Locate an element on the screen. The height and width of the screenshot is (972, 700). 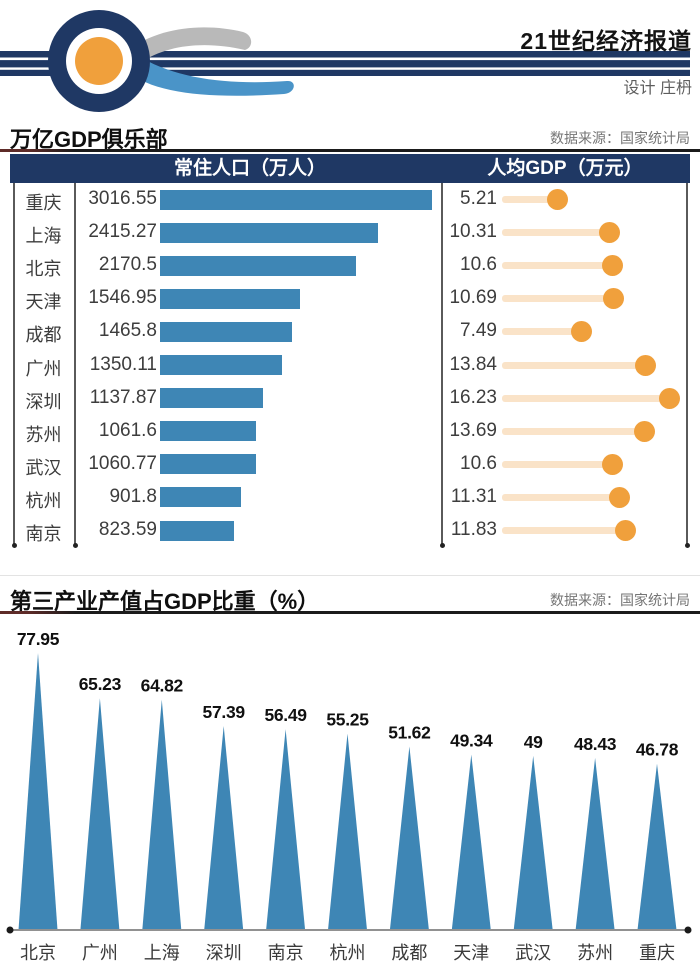
section1-source: 数据来源：国家统计局 is located at coordinates (620, 138).